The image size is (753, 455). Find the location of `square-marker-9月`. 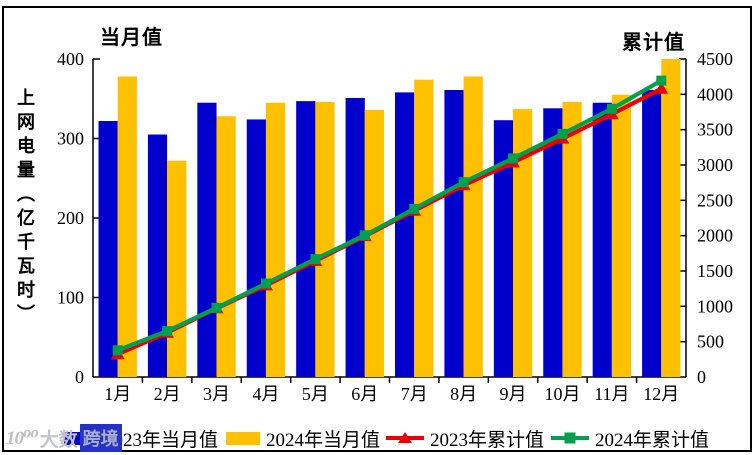

square-marker-9月 is located at coordinates (513, 158).